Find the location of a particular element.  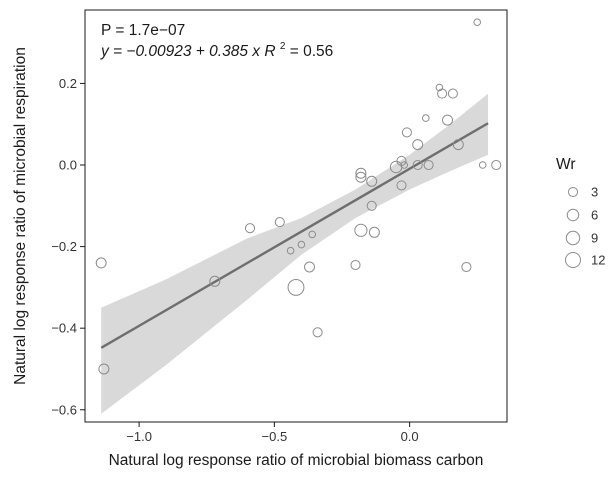

legend-key-label: 6 is located at coordinates (594, 215).